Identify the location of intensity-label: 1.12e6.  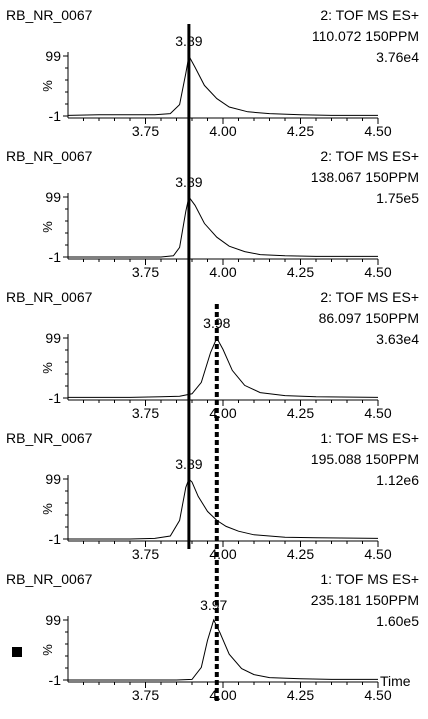
(397, 480).